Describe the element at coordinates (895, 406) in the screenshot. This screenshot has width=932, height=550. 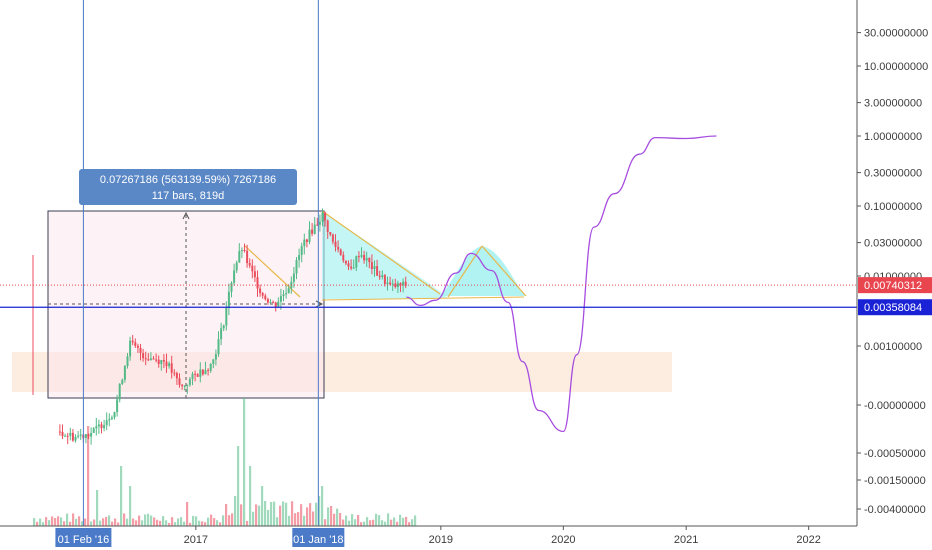
I see `price-tick-label: -0.00000000` at that location.